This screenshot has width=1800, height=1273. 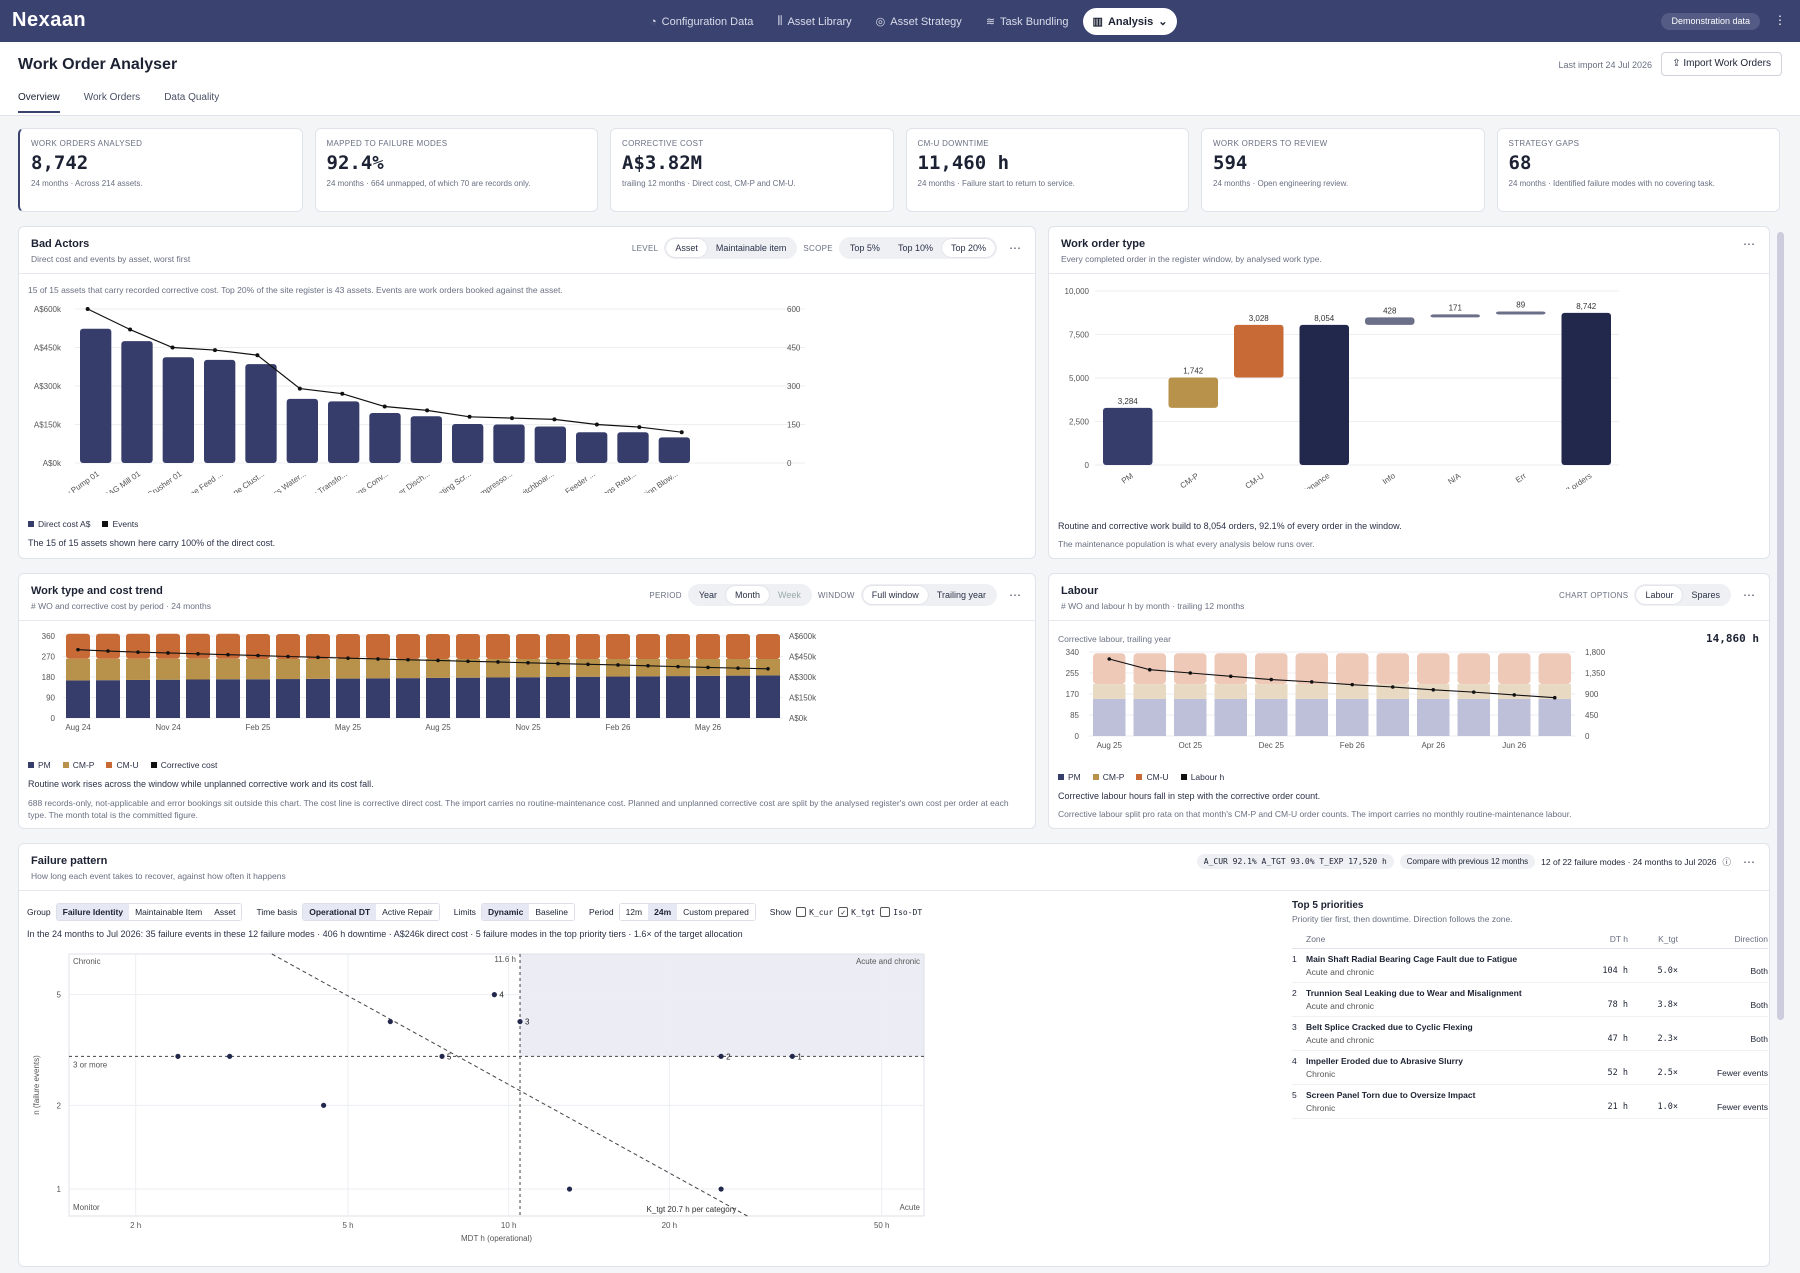 I want to click on period-toggle: 12m 24m Custom prepared, so click(x=687, y=912).